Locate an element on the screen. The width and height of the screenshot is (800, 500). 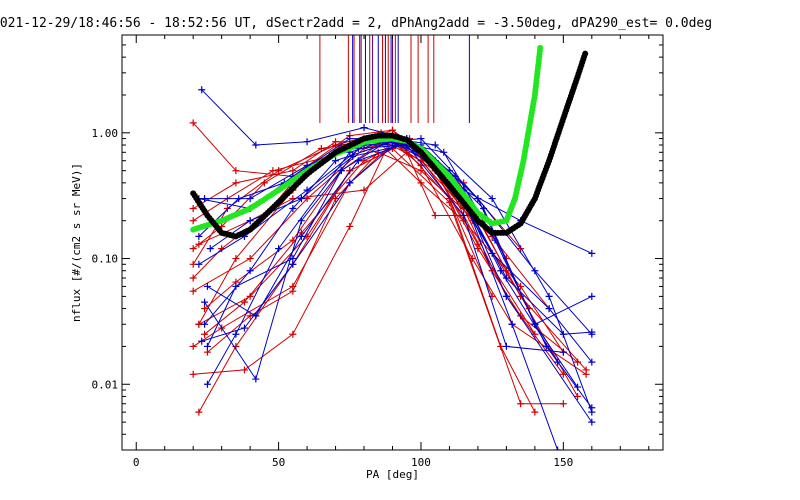
x-tick-label: 50 is located at coordinates (278, 462).